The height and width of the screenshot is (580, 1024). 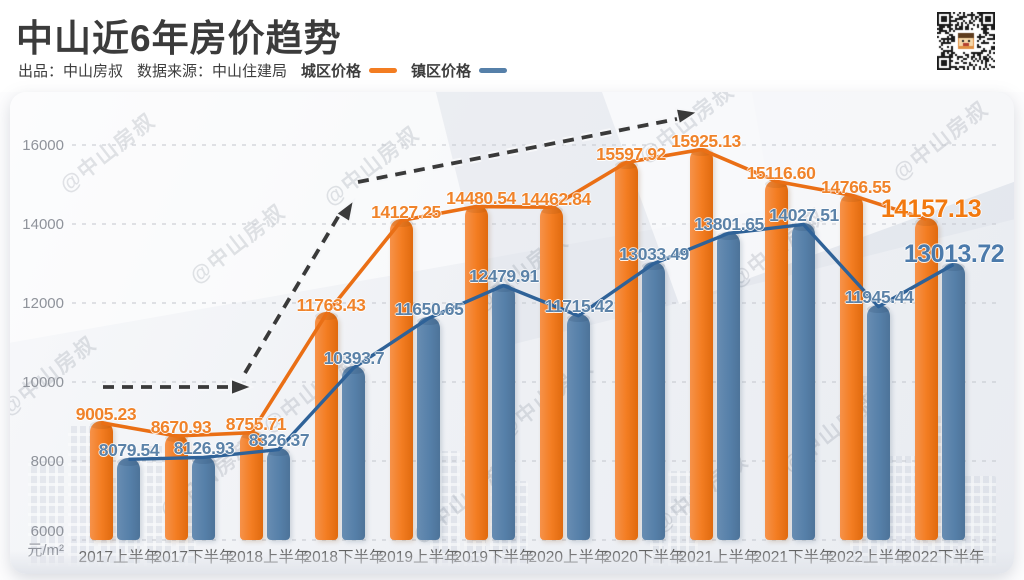 What do you see at coordinates (879, 297) in the screenshot?
I see `town-price-value: 11945.44` at bounding box center [879, 297].